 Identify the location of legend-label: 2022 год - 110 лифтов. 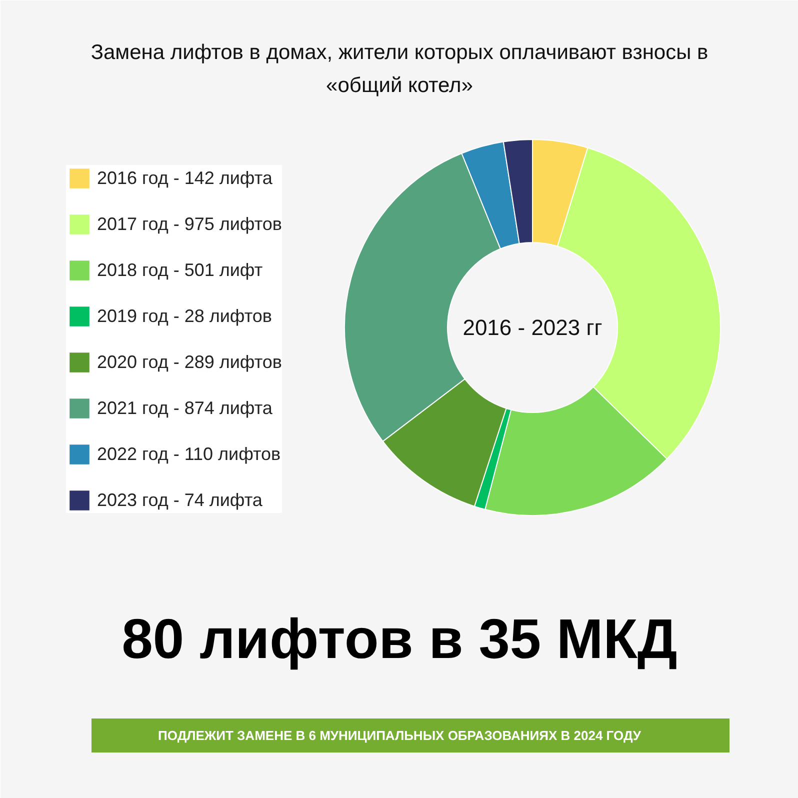
(189, 454).